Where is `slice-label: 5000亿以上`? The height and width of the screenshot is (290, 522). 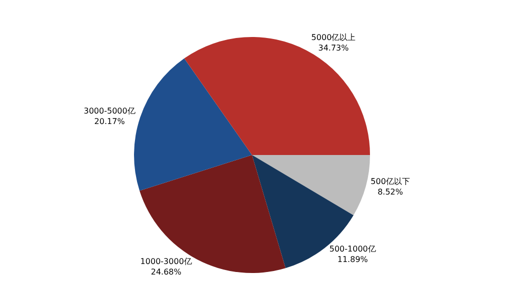 slice-label: 5000亿以上 is located at coordinates (333, 37).